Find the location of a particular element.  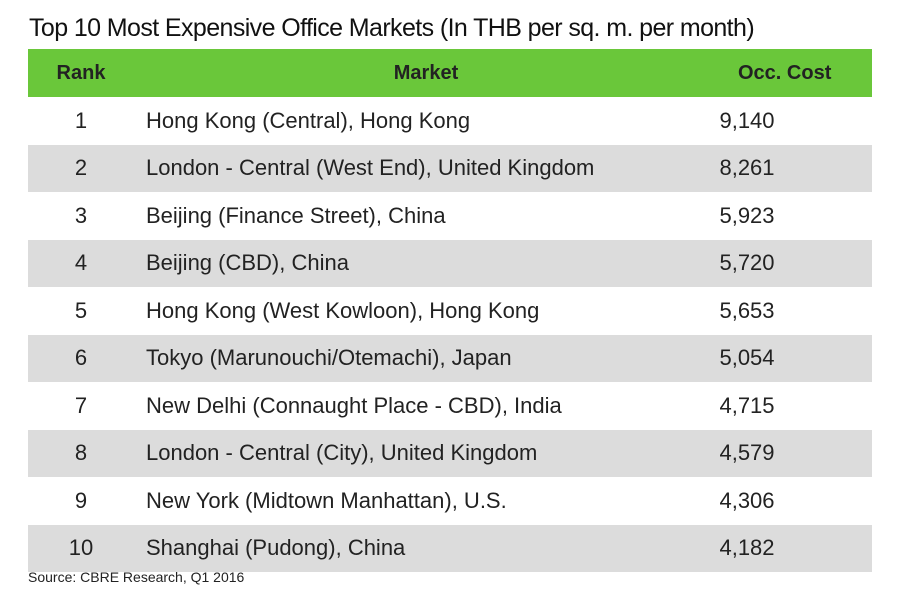

cell-cost: 9,140 is located at coordinates (747, 120).